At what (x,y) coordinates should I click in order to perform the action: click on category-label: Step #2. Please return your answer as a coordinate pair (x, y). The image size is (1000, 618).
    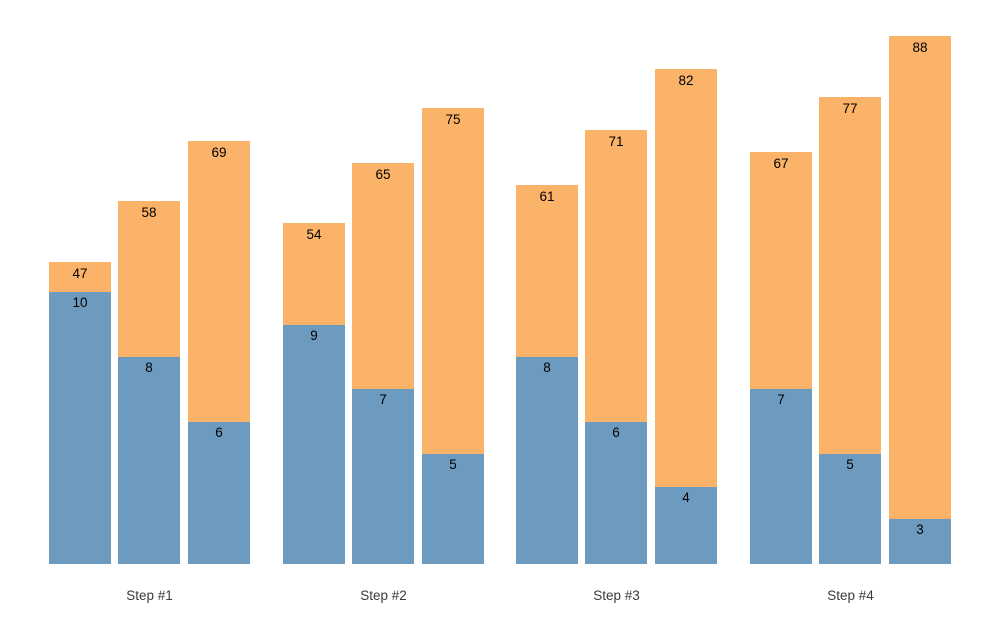
    Looking at the image, I should click on (383, 595).